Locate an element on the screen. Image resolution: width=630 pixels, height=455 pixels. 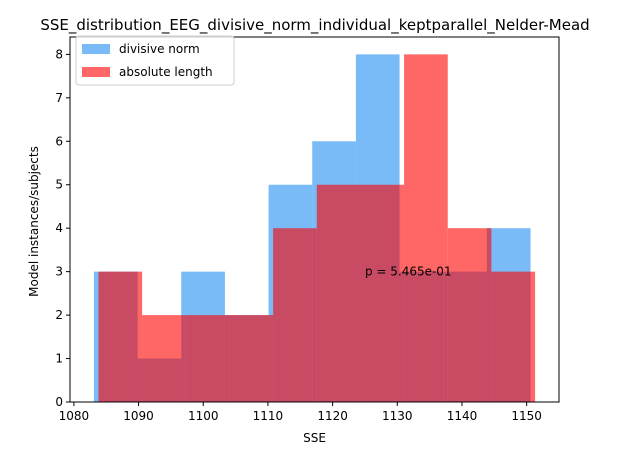
legend-label: divisive norm is located at coordinates (159, 49).